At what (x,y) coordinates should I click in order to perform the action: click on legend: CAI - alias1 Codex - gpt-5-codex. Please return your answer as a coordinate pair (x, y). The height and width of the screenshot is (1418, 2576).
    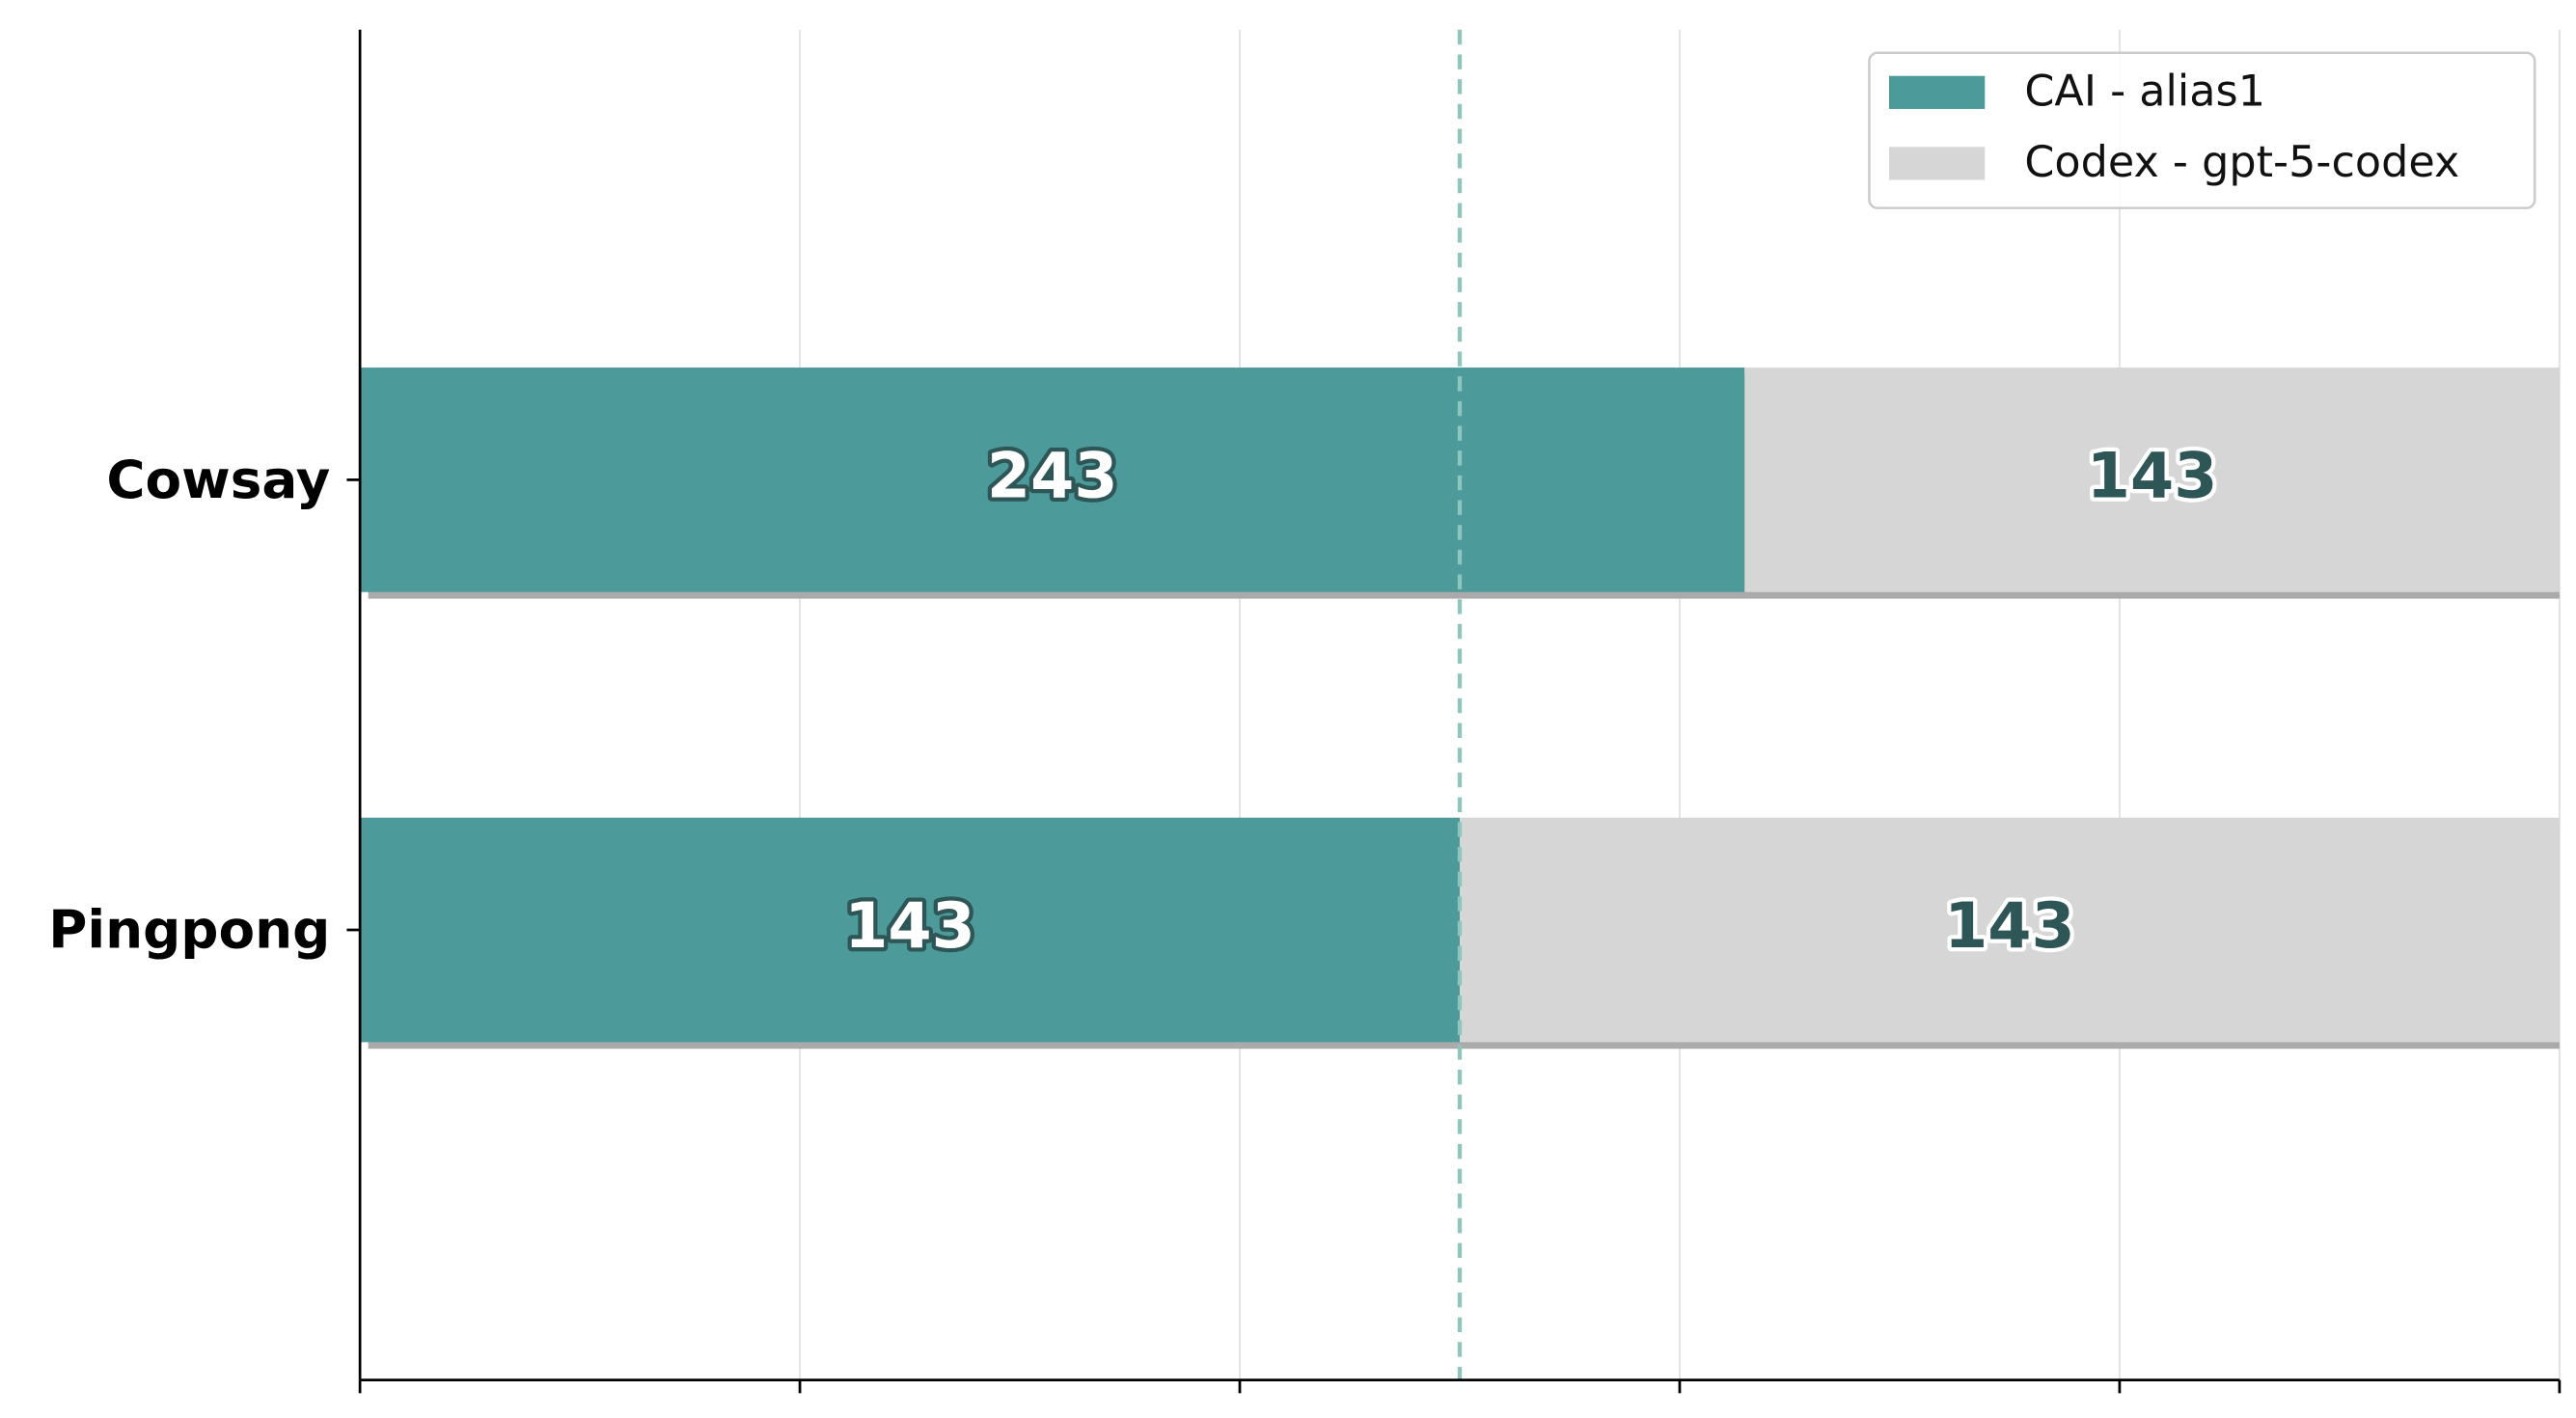
    Looking at the image, I should click on (2202, 130).